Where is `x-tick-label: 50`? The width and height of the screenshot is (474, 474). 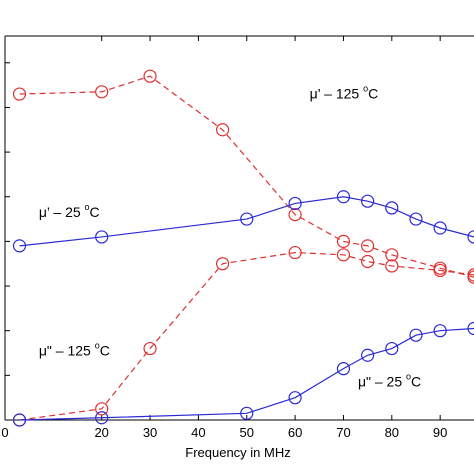 x-tick-label: 50 is located at coordinates (247, 432).